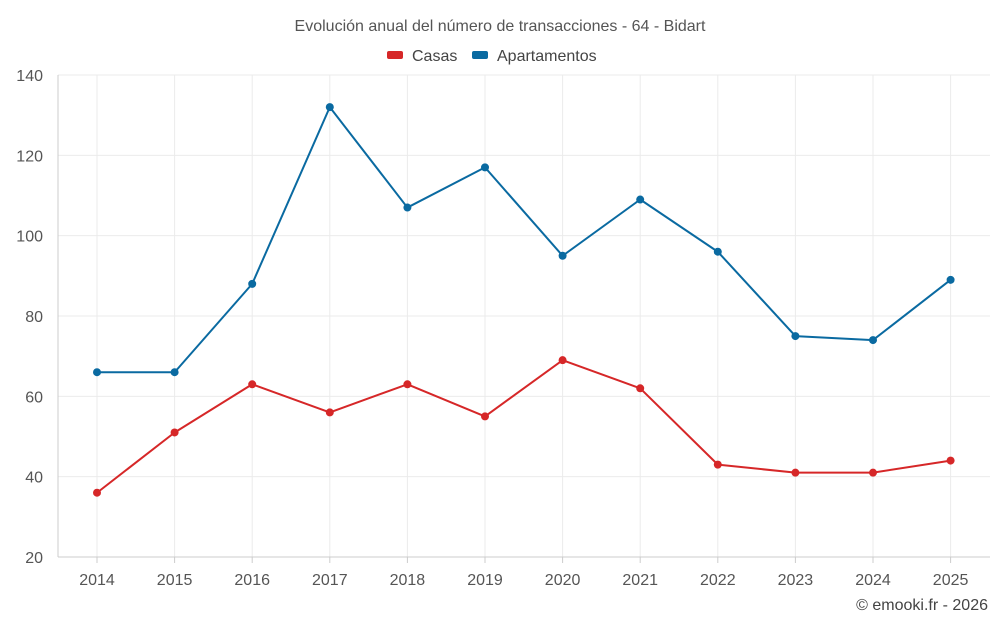 The height and width of the screenshot is (625, 1000). Describe the element at coordinates (29, 156) in the screenshot. I see `y-tick-label: 120` at that location.